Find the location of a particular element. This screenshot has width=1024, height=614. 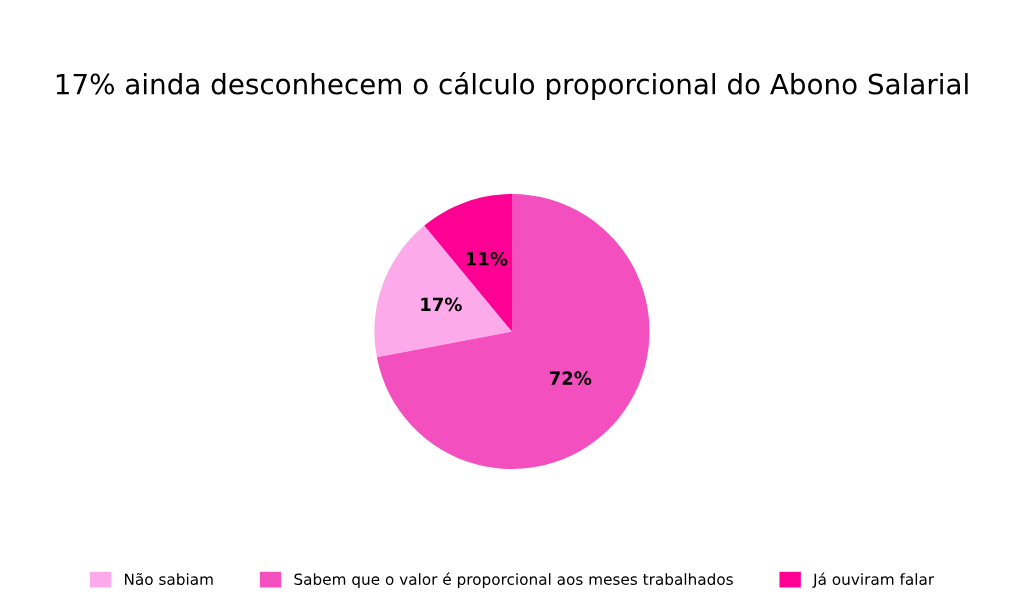

chart-title: 17% ainda desconhecem o cálculo proporcional do Abono Salarial is located at coordinates (512, 85).